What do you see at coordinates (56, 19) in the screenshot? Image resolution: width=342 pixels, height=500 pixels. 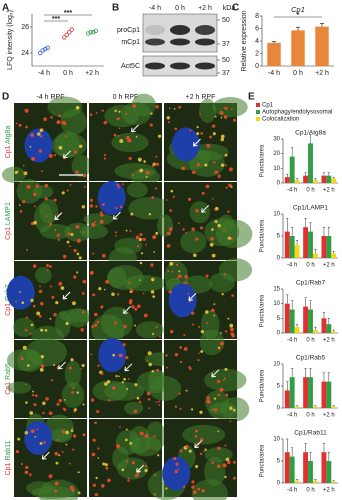 I see `significance-label: ***` at bounding box center [56, 19].